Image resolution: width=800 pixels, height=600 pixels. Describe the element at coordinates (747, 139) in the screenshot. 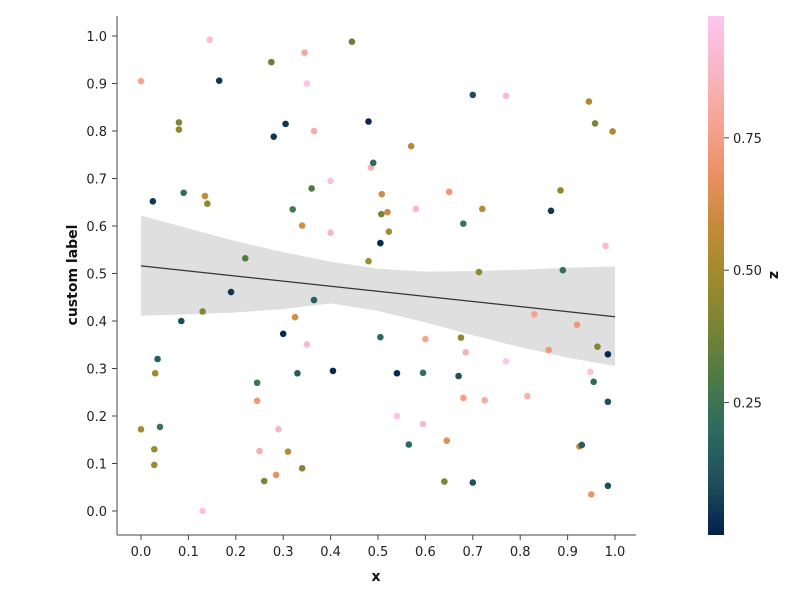

I see `colorbar-tick-label: 0.75` at that location.